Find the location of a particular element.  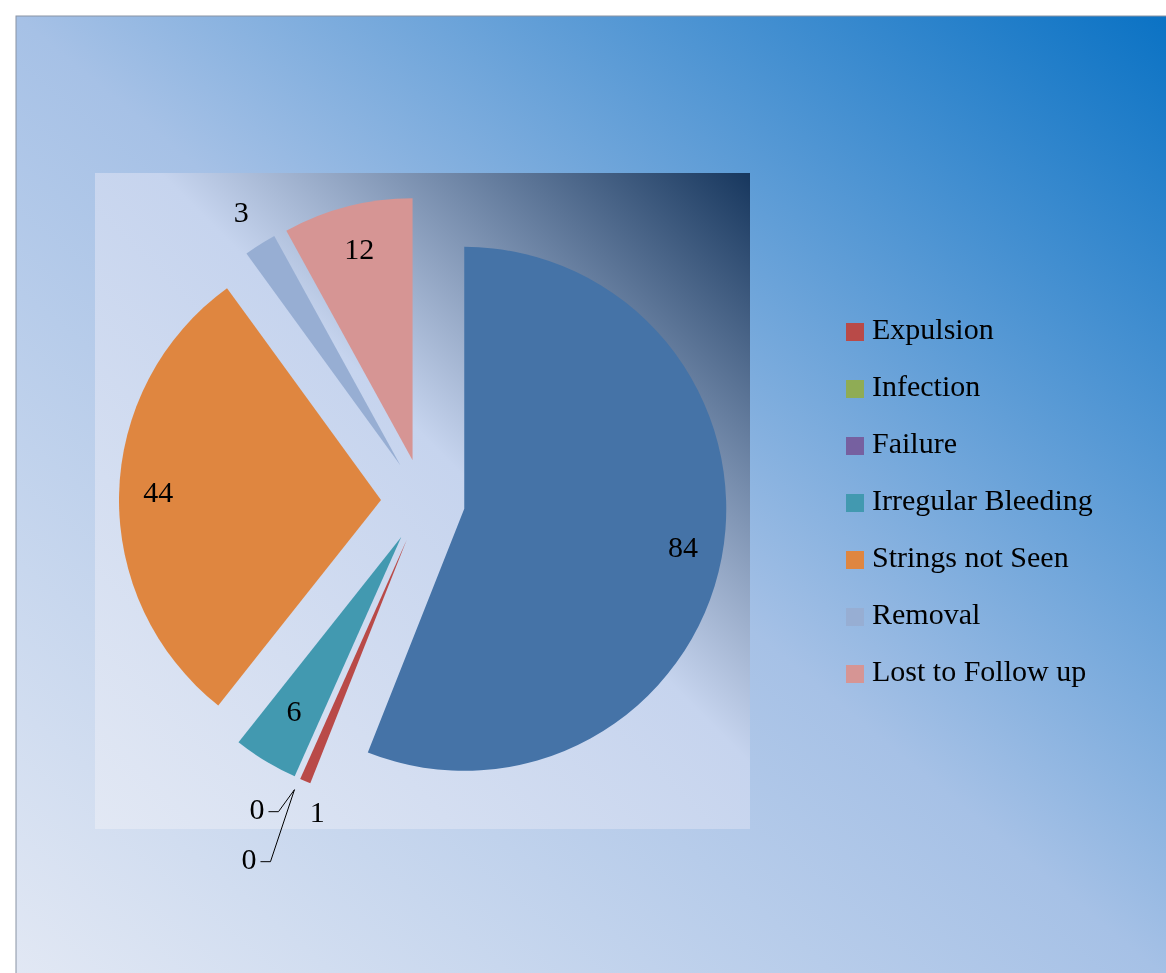

data-label: 12 is located at coordinates (359, 249).